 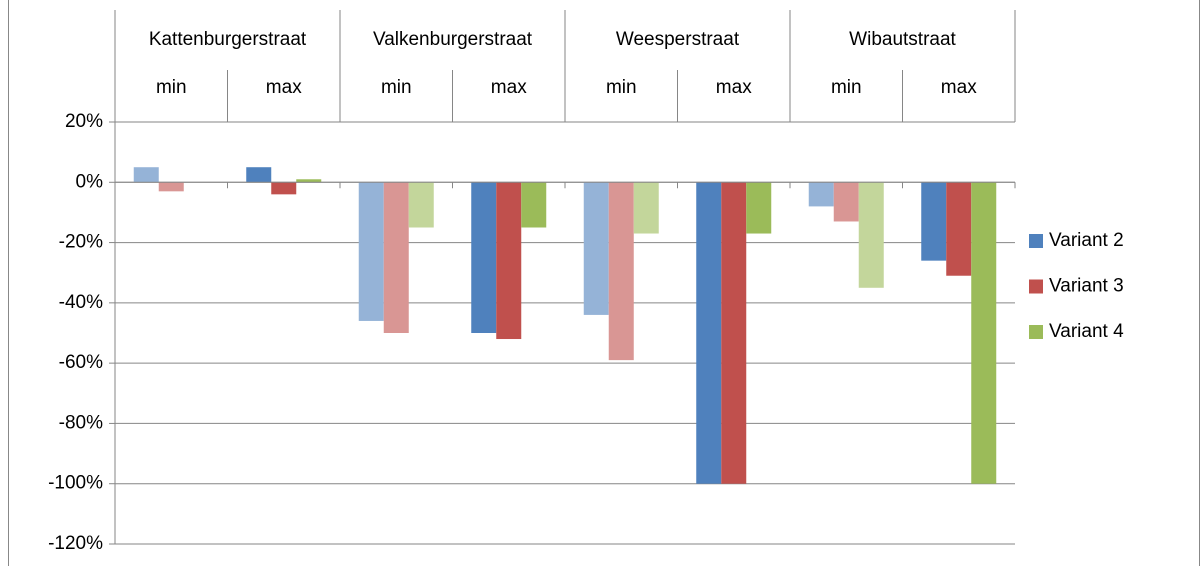 What do you see at coordinates (1086, 240) in the screenshot?
I see `legend-label: Variant 2` at bounding box center [1086, 240].